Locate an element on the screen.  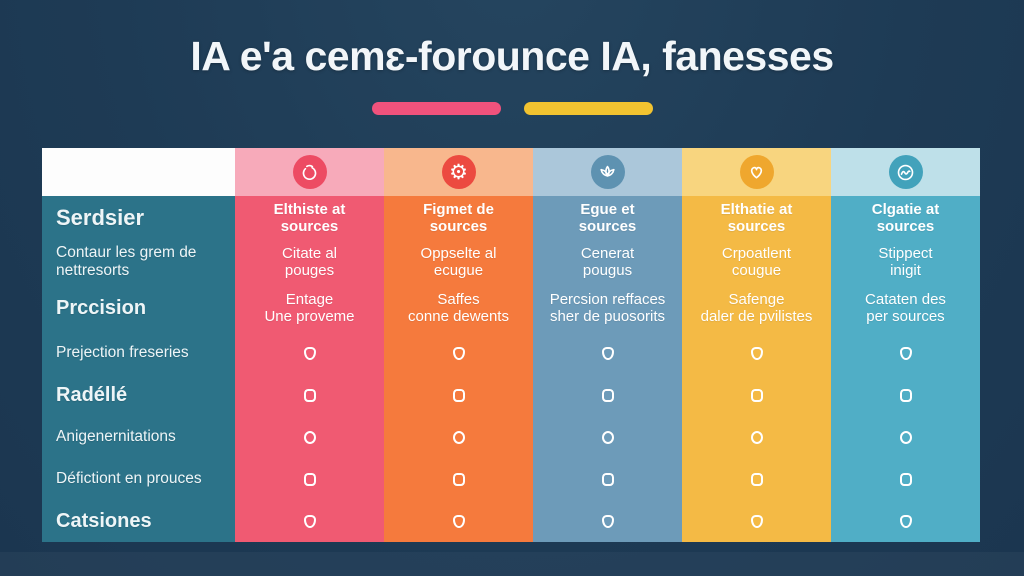
cell: Entage Une proveme is located at coordinates (309, 307).